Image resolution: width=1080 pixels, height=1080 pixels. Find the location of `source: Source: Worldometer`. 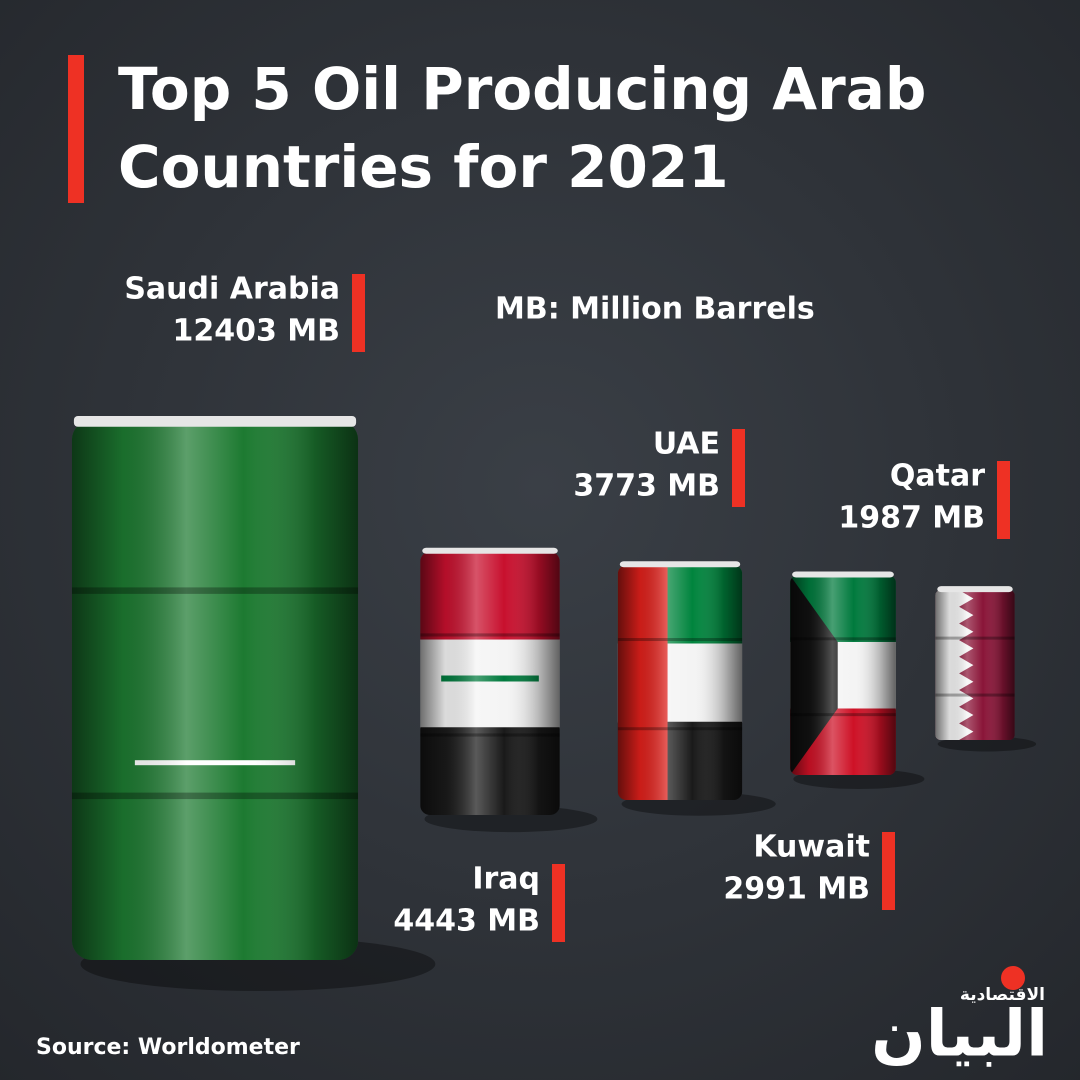

source: Source: Worldometer is located at coordinates (168, 1047).